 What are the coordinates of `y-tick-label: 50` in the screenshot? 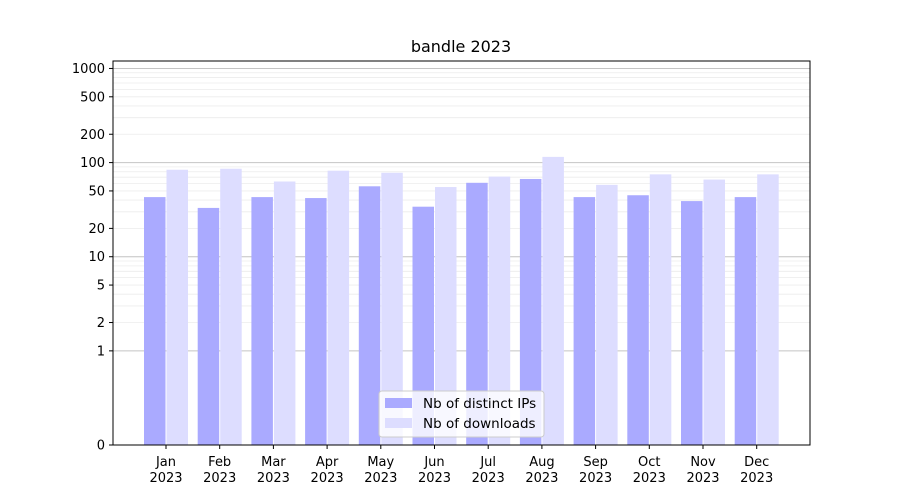 It's located at (96, 191).